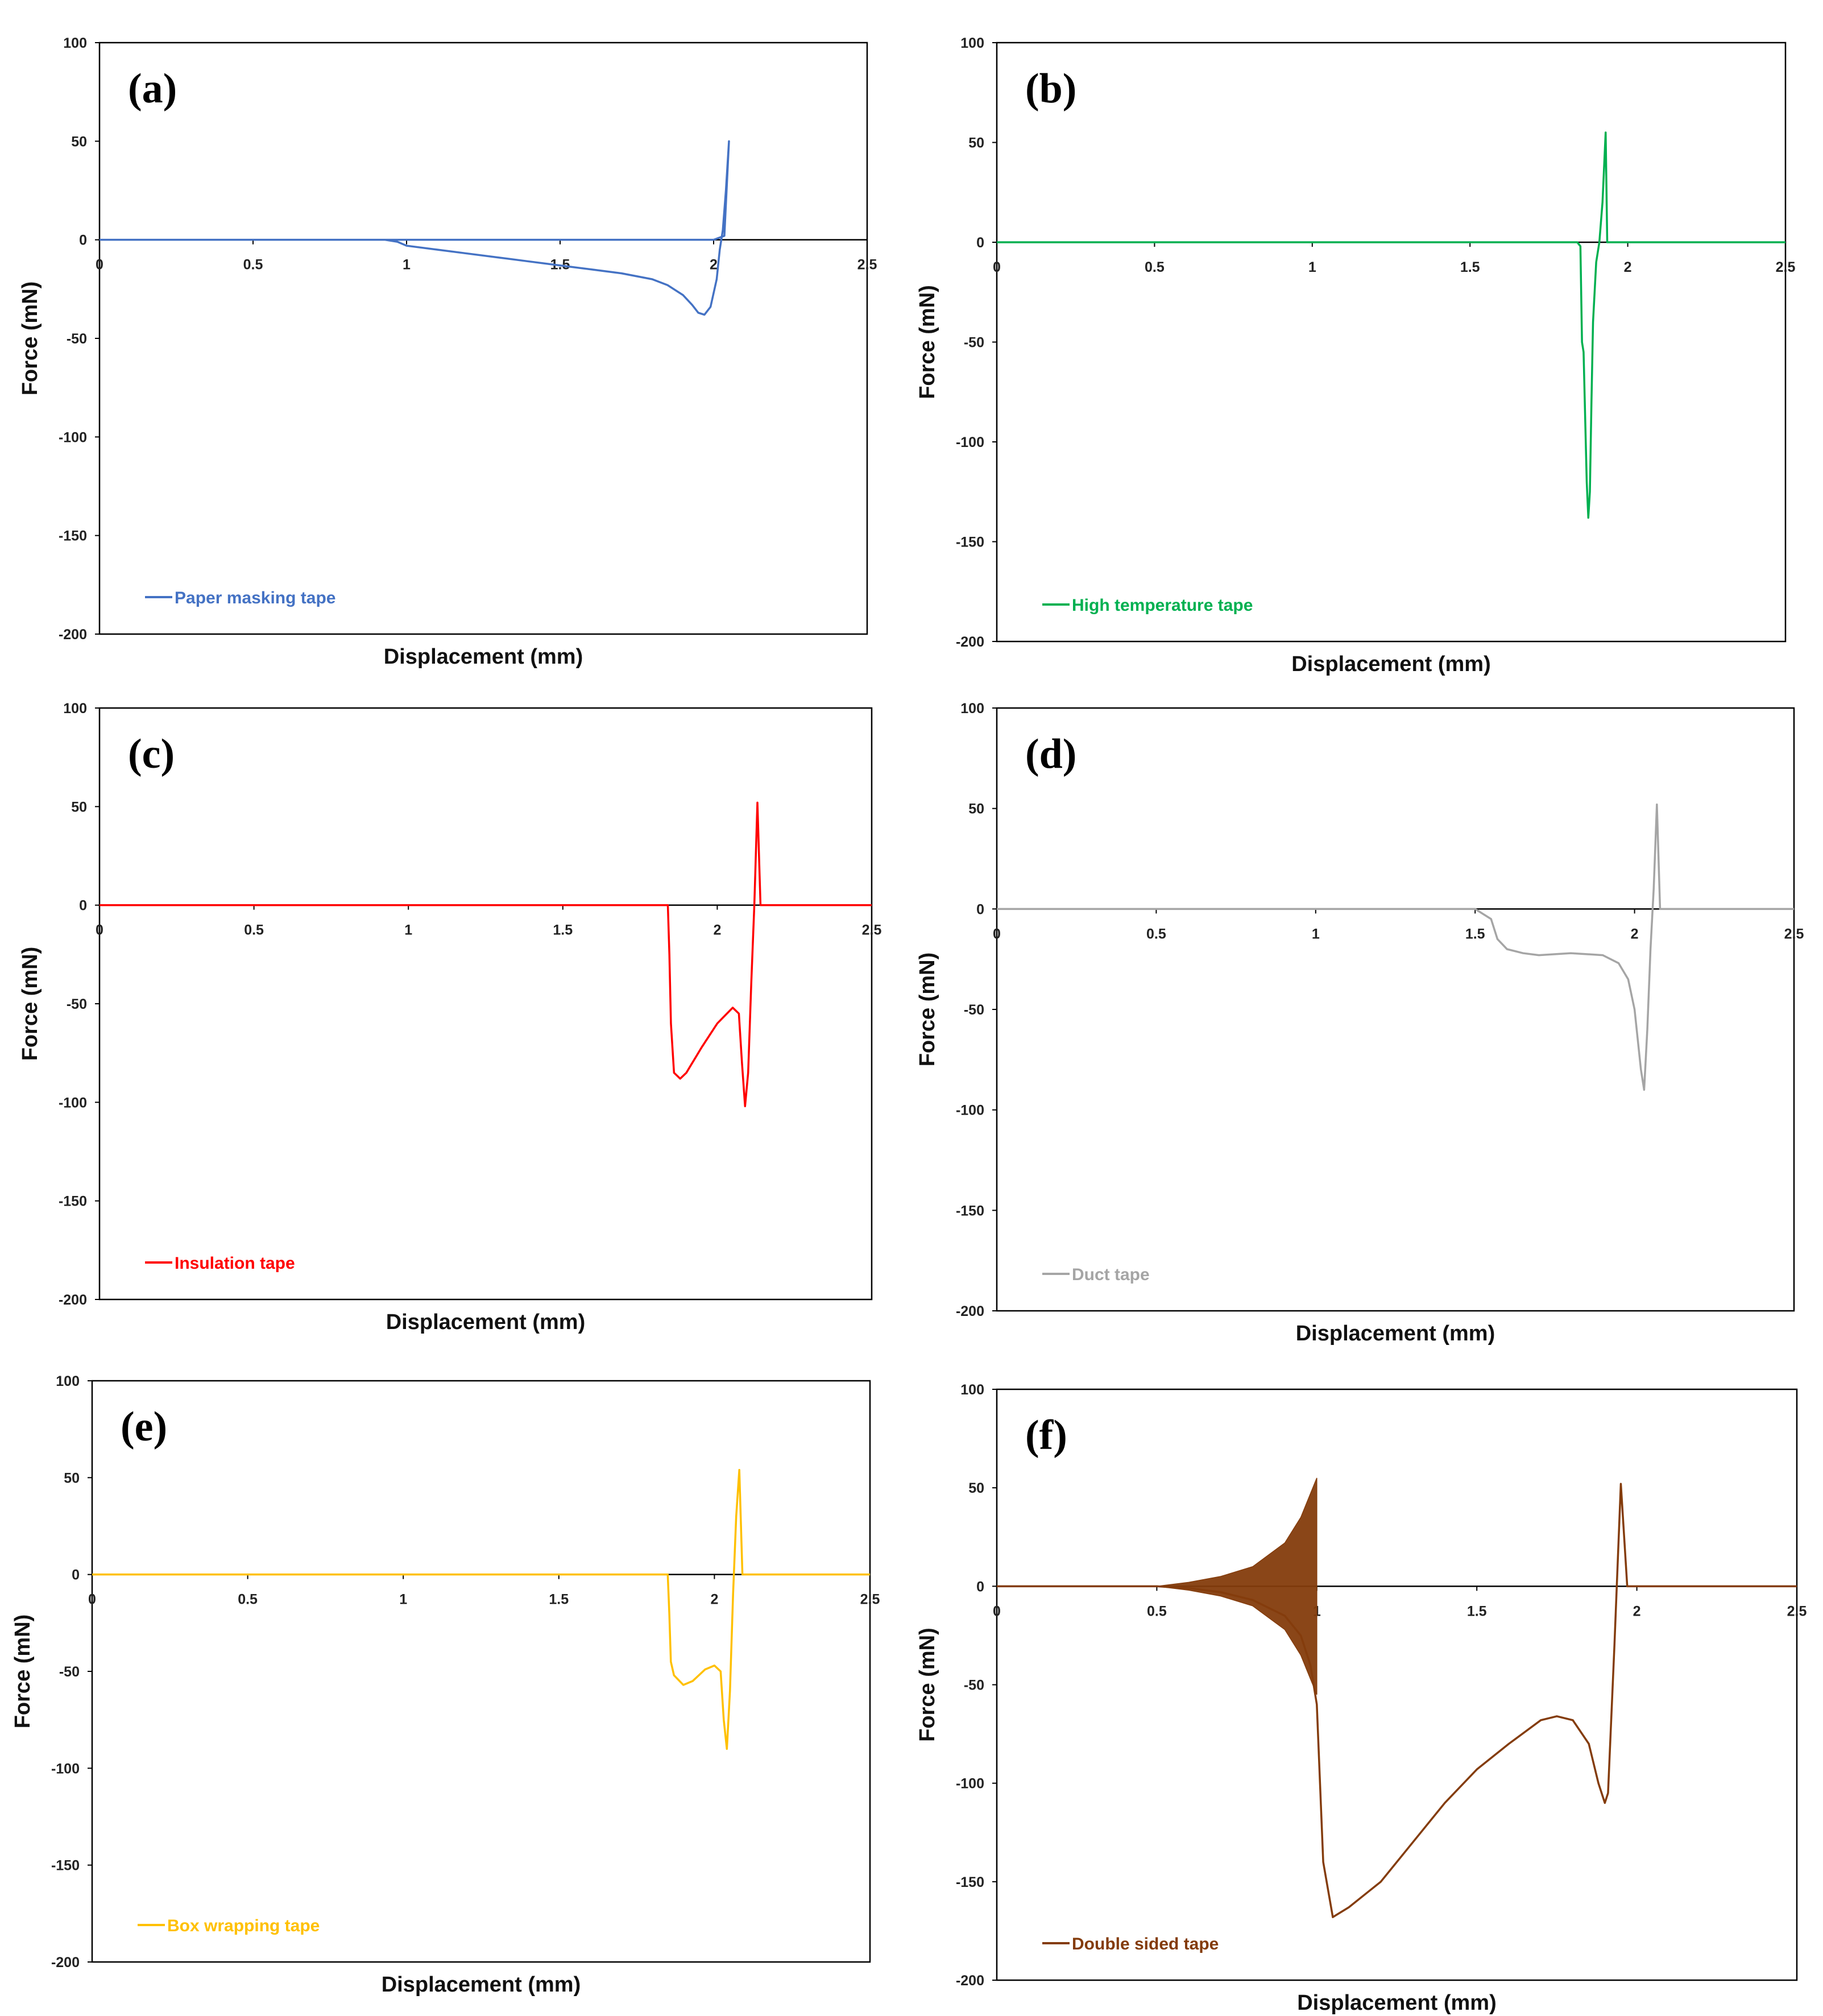  What do you see at coordinates (243, 1925) in the screenshot?
I see `legend-label: Box wrapping tape` at bounding box center [243, 1925].